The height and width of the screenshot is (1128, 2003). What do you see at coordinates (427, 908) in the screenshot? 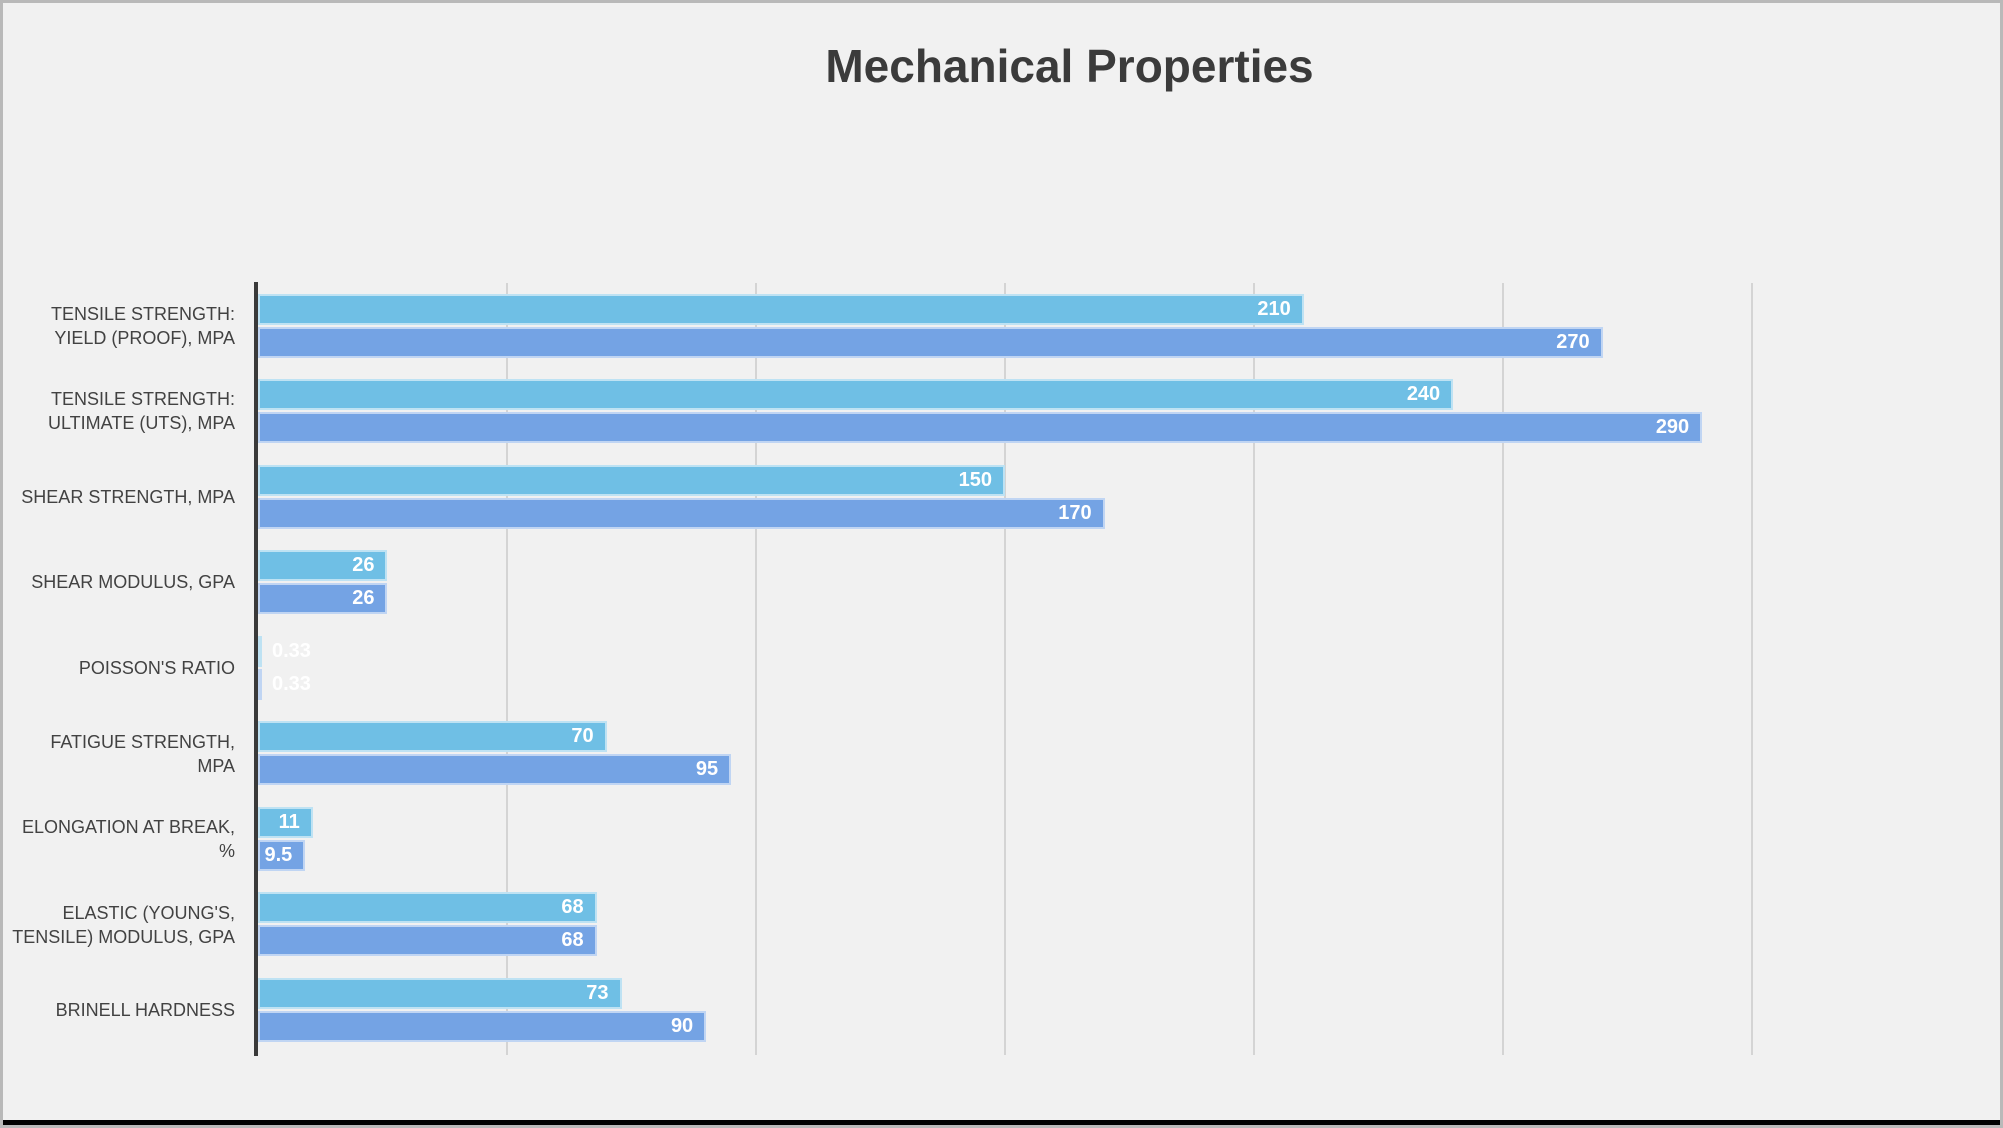
I see `bar-series-1: 68` at bounding box center [427, 908].